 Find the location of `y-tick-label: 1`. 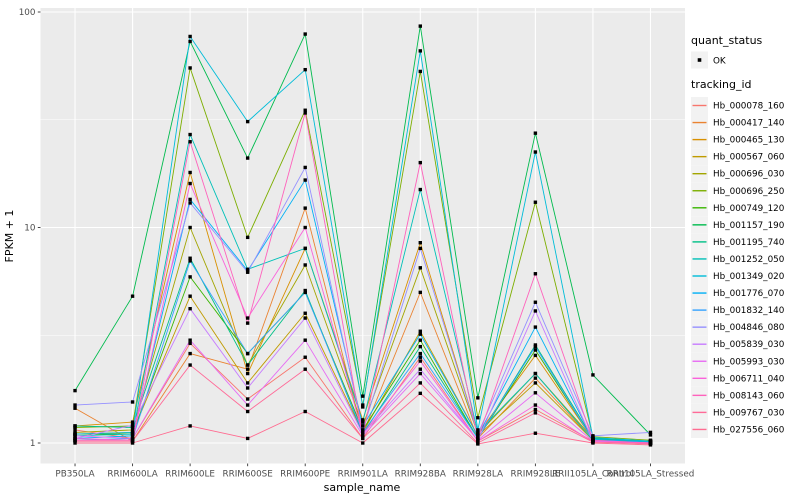

y-tick-label: 1 is located at coordinates (33, 444).